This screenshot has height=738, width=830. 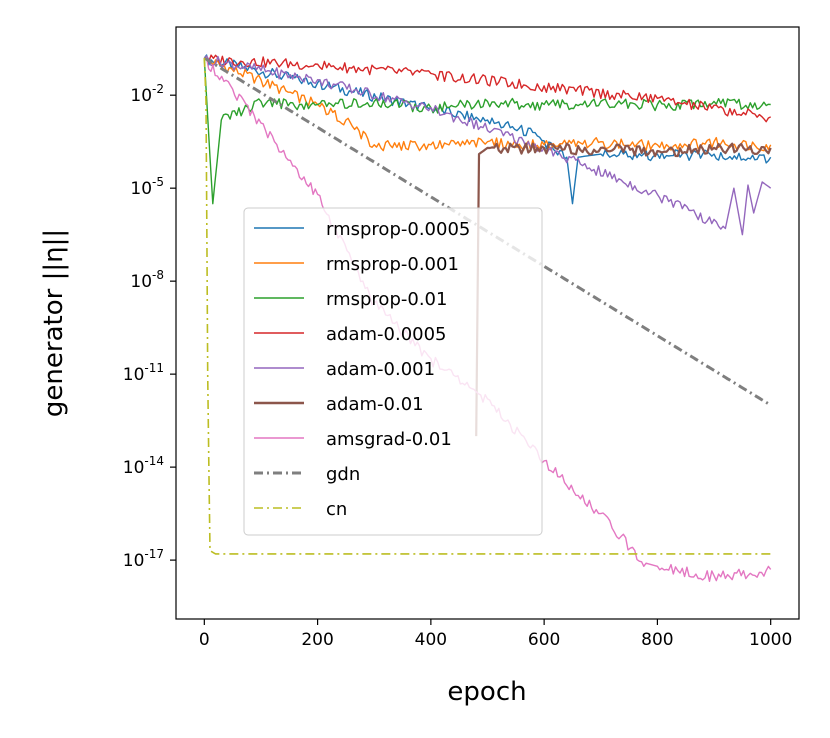 I want to click on legend-label-gdn: gdn, so click(x=343, y=474).